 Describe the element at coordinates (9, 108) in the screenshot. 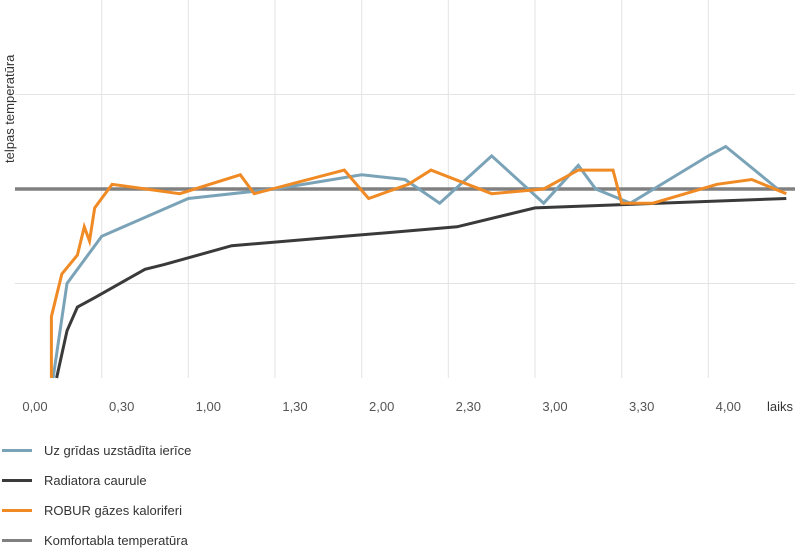

I see `y-axis-label: telpas temperatūra` at that location.